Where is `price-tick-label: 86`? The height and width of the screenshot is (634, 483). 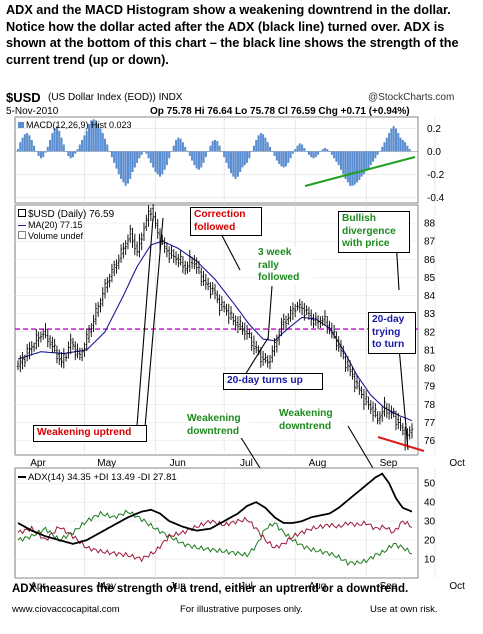
price-tick-label: 86 is located at coordinates (430, 260).